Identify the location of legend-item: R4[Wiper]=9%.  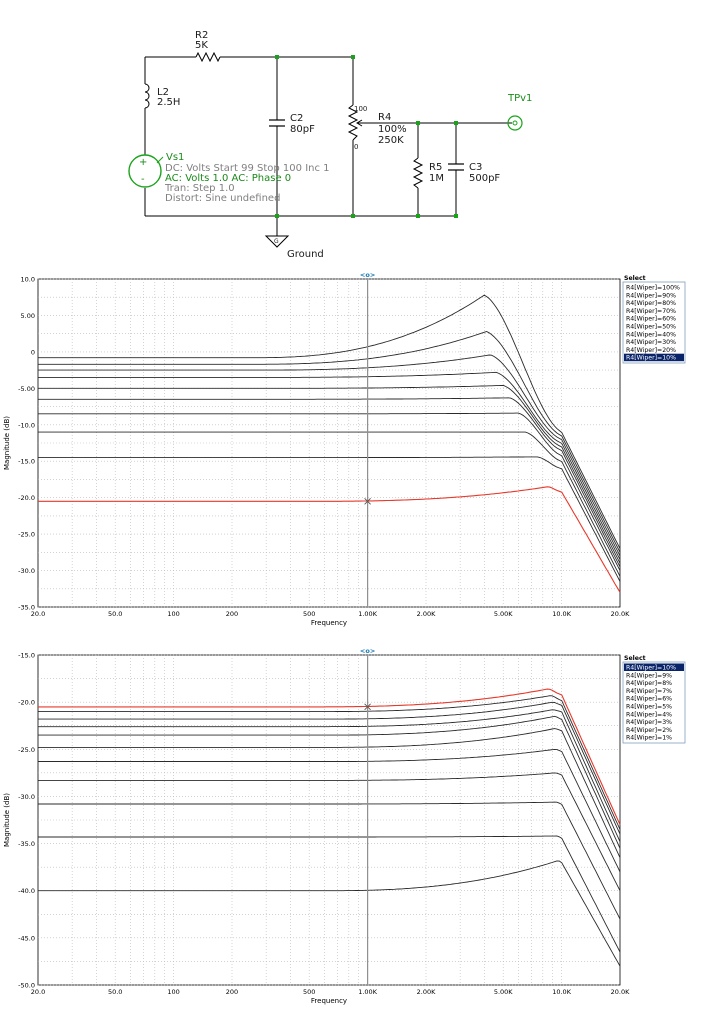
(649, 675).